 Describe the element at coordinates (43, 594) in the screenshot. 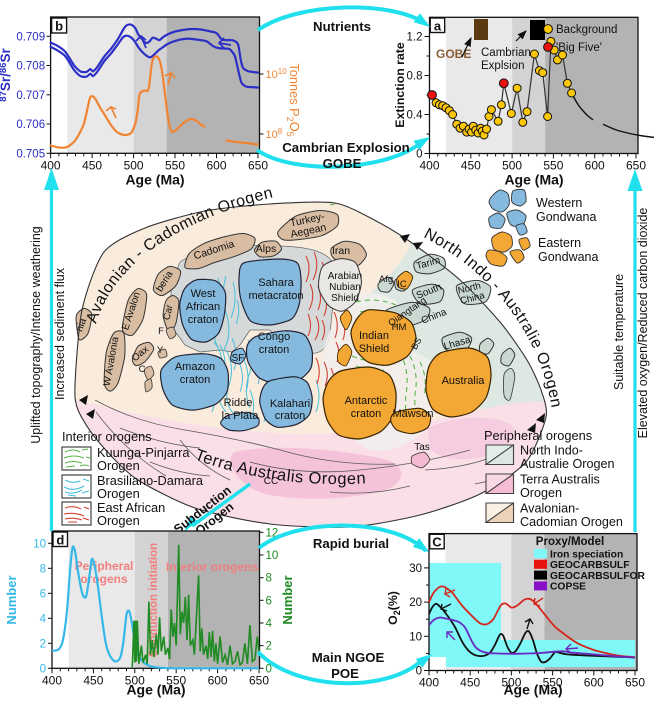

I see `svg-text: 6` at that location.